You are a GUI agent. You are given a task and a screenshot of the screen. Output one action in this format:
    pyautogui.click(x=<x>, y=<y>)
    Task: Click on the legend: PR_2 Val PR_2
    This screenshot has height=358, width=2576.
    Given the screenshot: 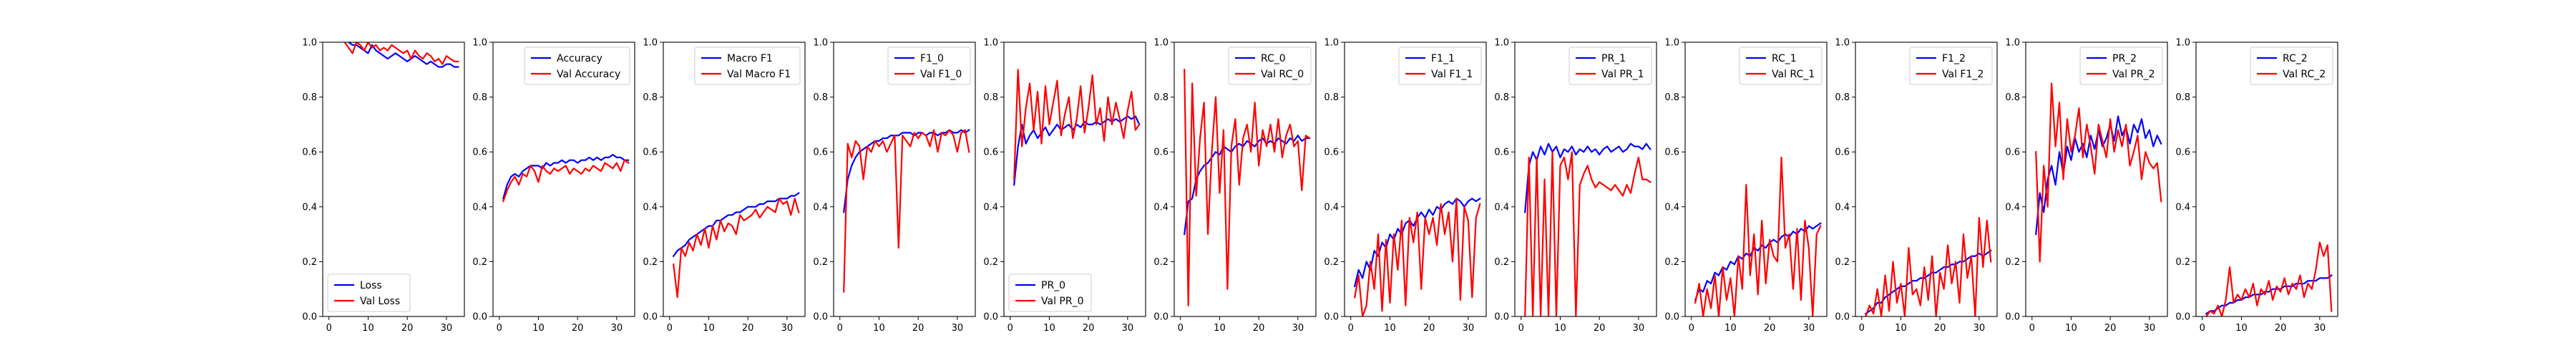 What is the action you would take?
    pyautogui.click(x=2121, y=66)
    